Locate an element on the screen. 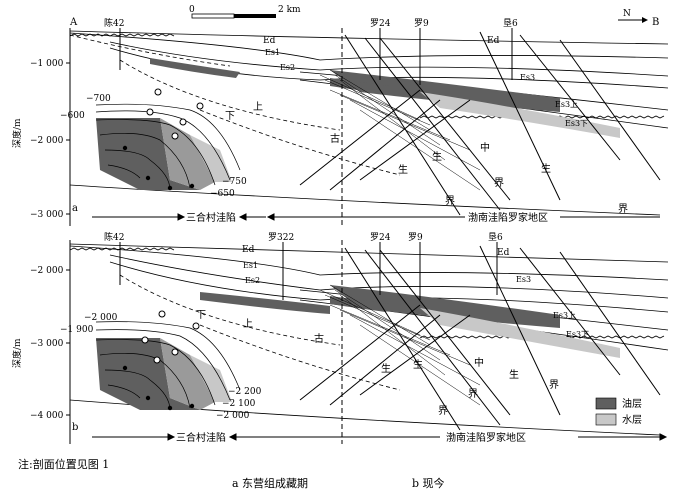 The height and width of the screenshot is (500, 676). section-end-b: B is located at coordinates (655, 22).